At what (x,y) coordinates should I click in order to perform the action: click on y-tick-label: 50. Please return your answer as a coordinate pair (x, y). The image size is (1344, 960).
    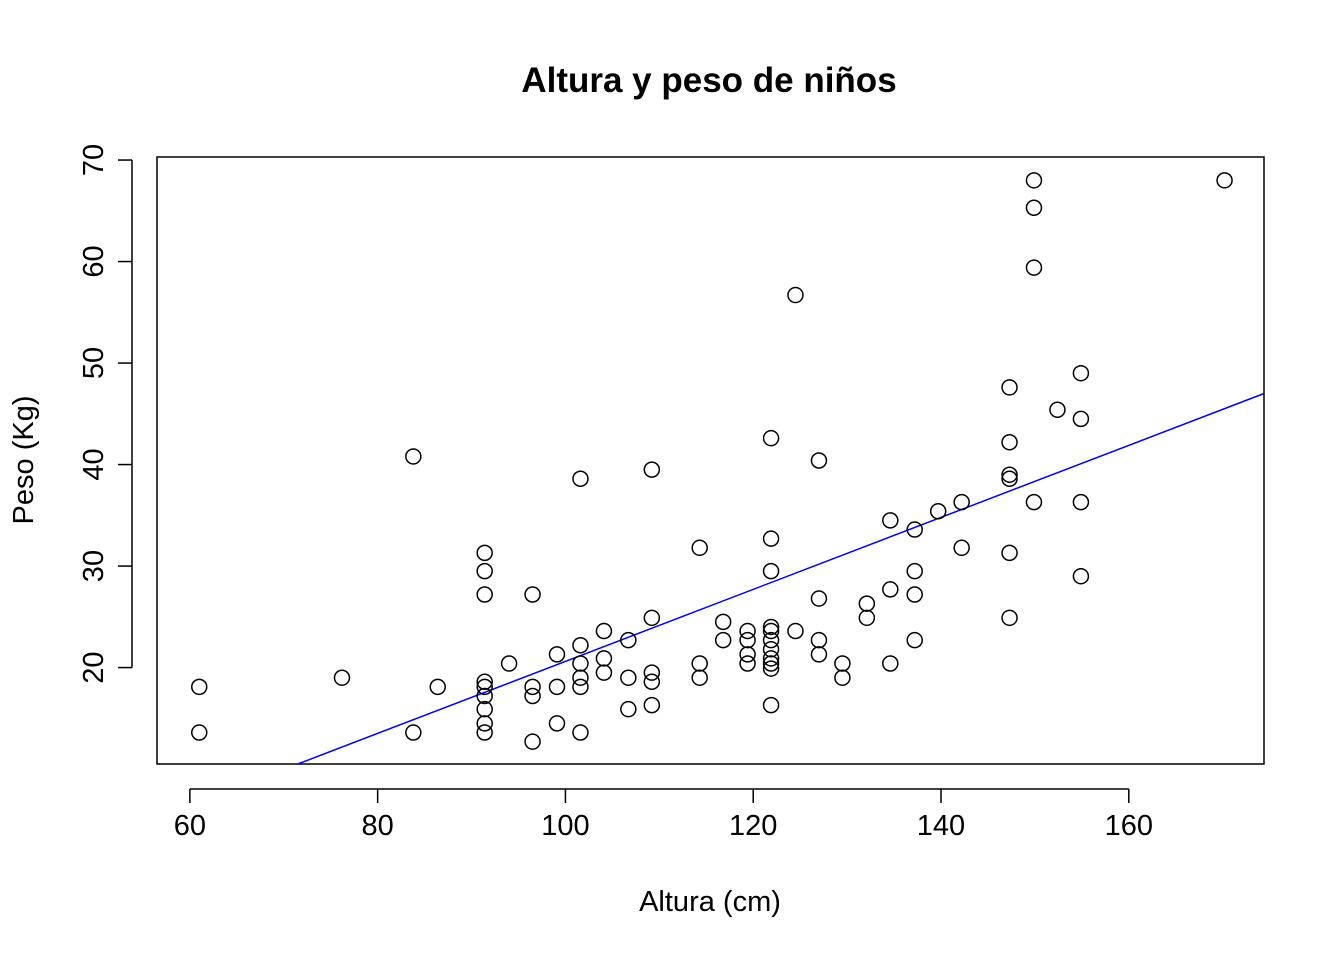
    Looking at the image, I should click on (94, 363).